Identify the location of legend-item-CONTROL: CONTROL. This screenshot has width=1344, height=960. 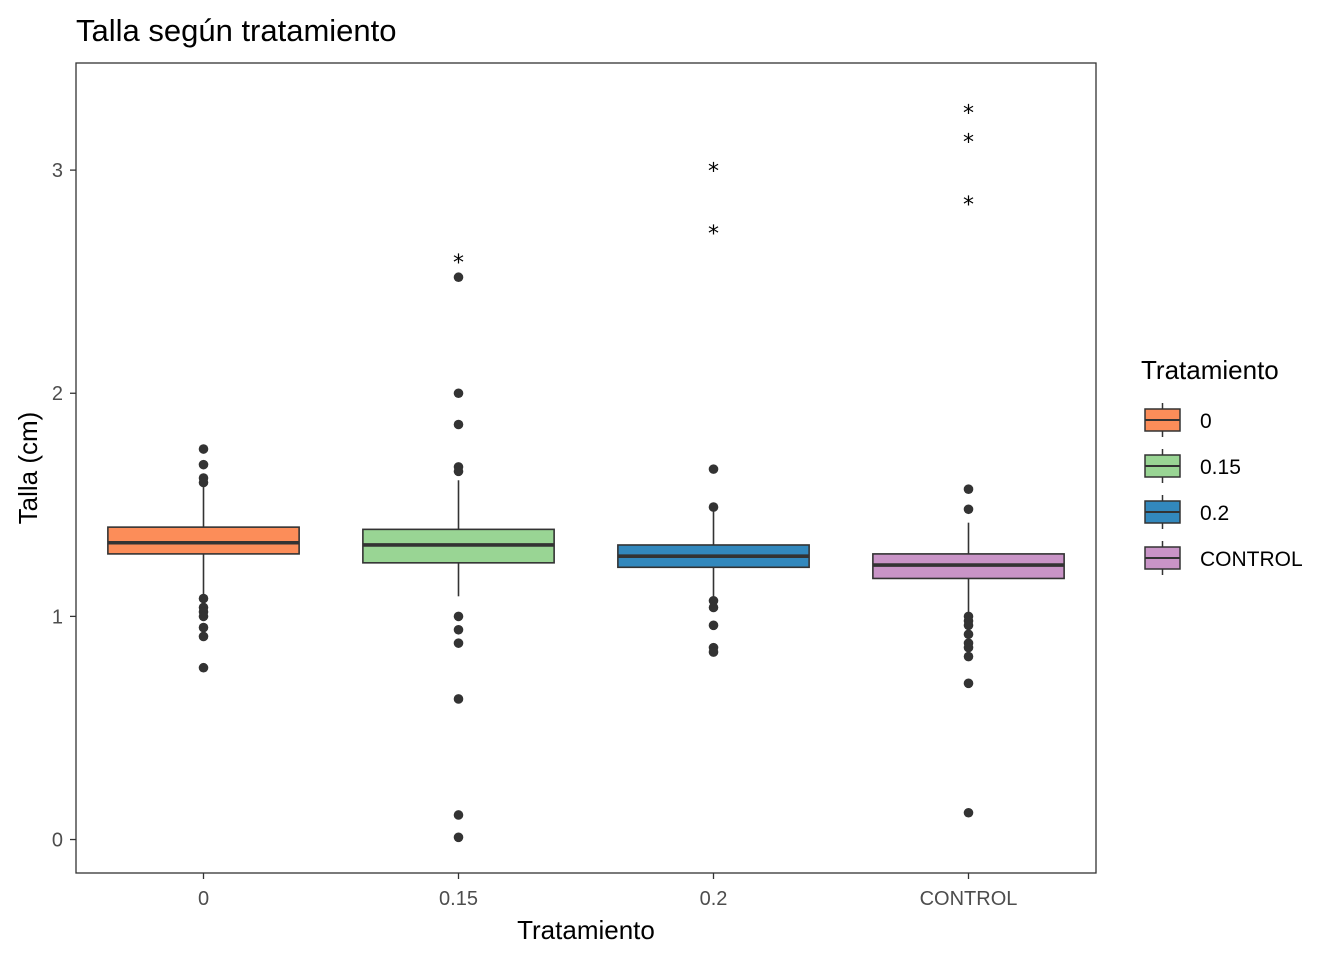
(1223, 558).